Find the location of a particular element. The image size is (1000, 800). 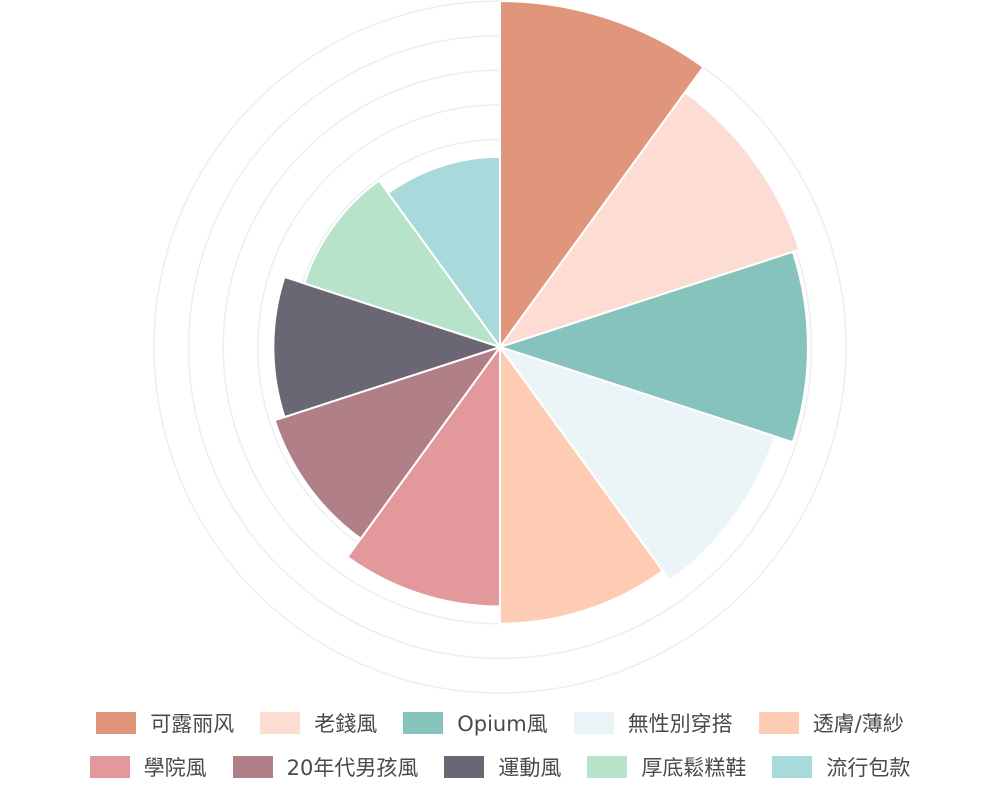

legend-item: 老錢風 is located at coordinates (318, 723).